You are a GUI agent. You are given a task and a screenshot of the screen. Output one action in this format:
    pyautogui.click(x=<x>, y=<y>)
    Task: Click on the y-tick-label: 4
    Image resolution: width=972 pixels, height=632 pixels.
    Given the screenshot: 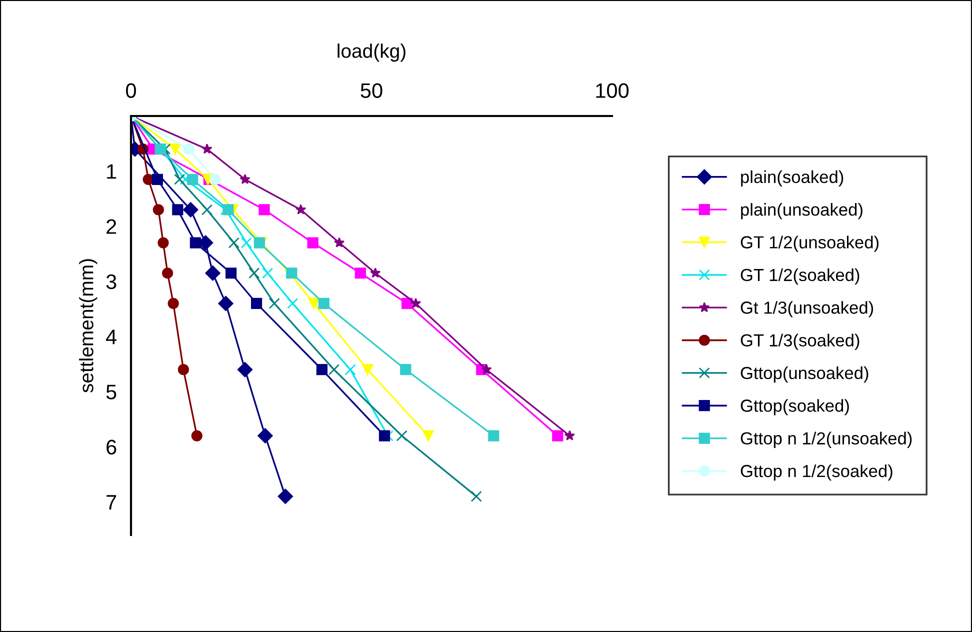 What is the action you would take?
    pyautogui.click(x=111, y=337)
    